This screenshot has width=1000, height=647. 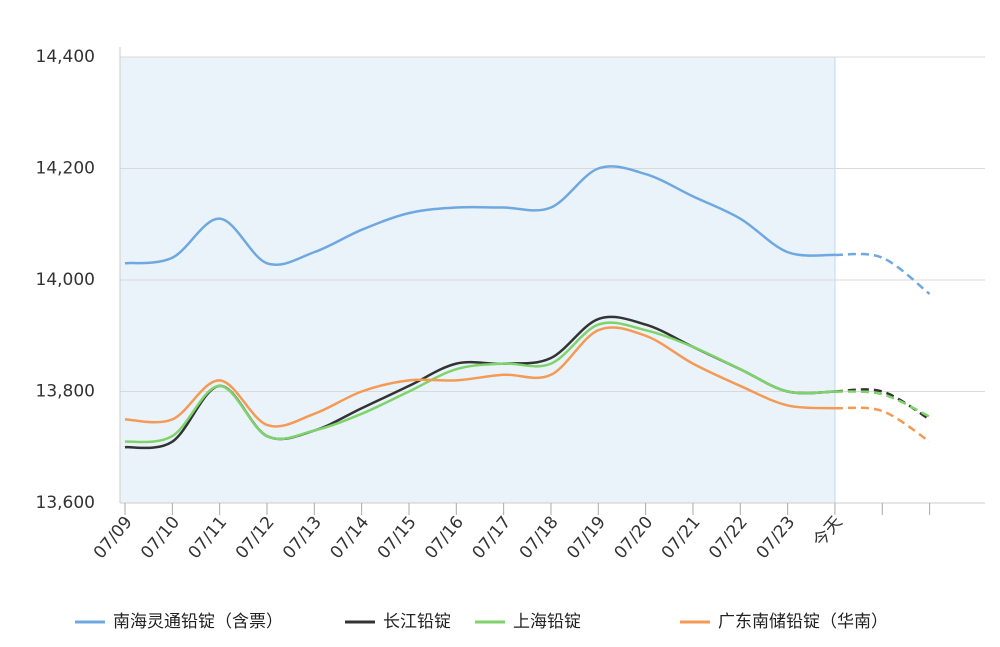 What do you see at coordinates (65, 280) in the screenshot?
I see `y-tick-label: 14,000` at bounding box center [65, 280].